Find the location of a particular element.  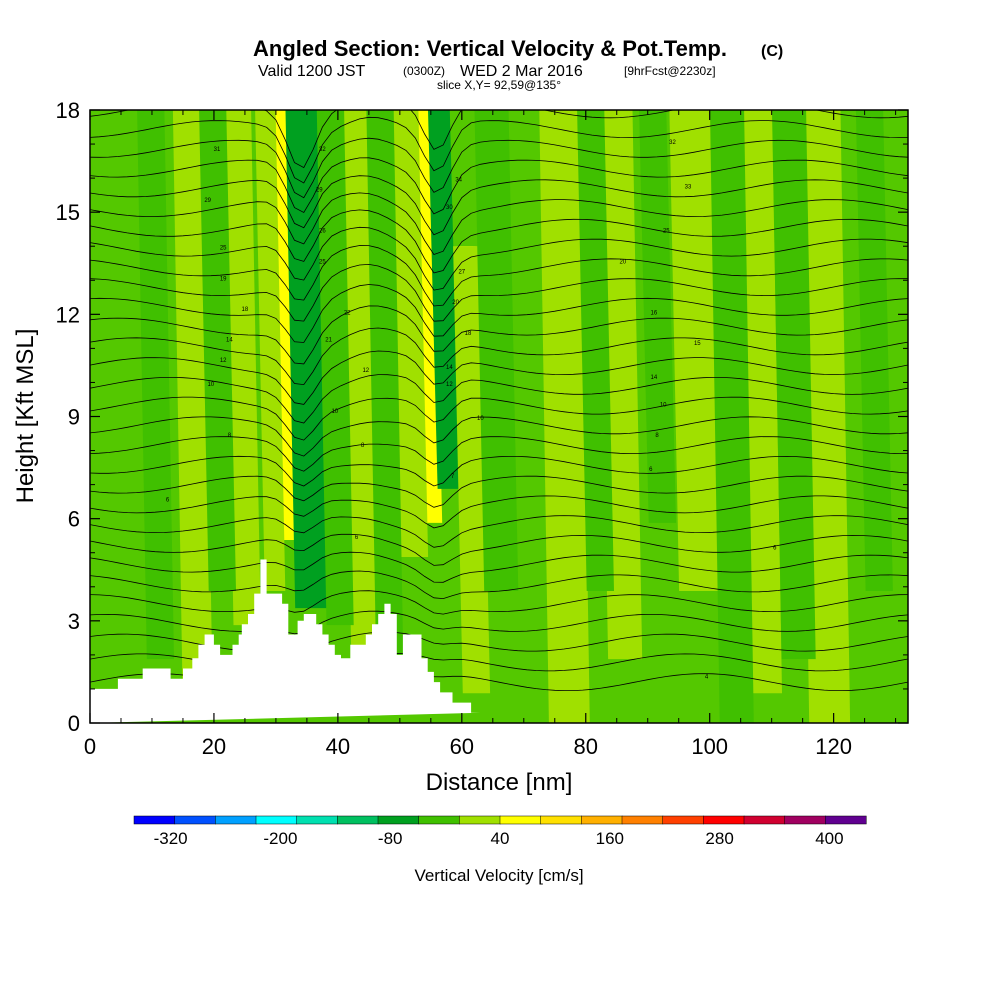

colorbar-tick-label: 400 is located at coordinates (829, 838).